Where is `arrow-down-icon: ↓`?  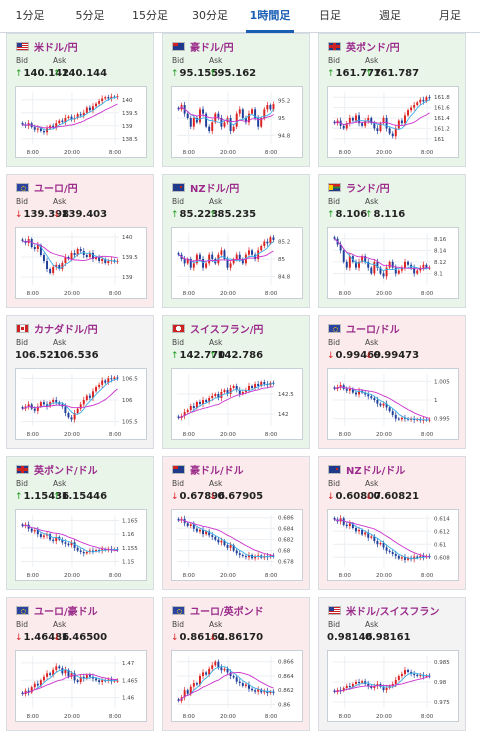
arrow-down-icon: ↓ is located at coordinates (175, 497).